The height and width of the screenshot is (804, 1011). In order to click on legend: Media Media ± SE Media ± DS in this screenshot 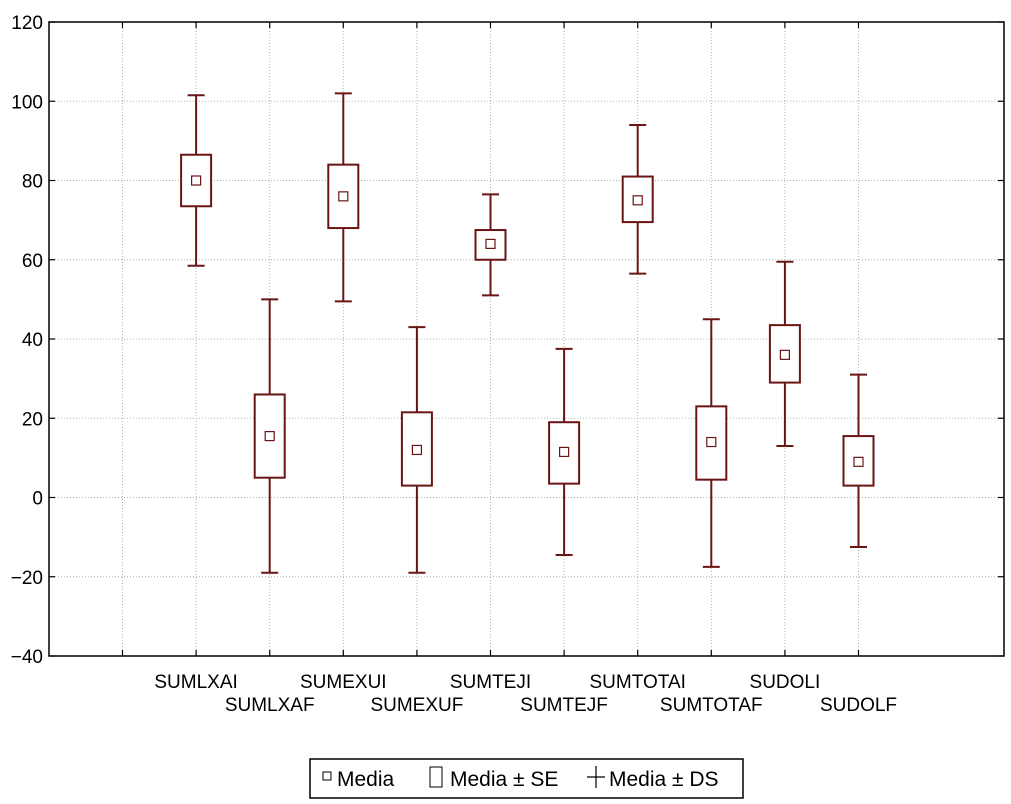, I will do `click(526, 778)`.